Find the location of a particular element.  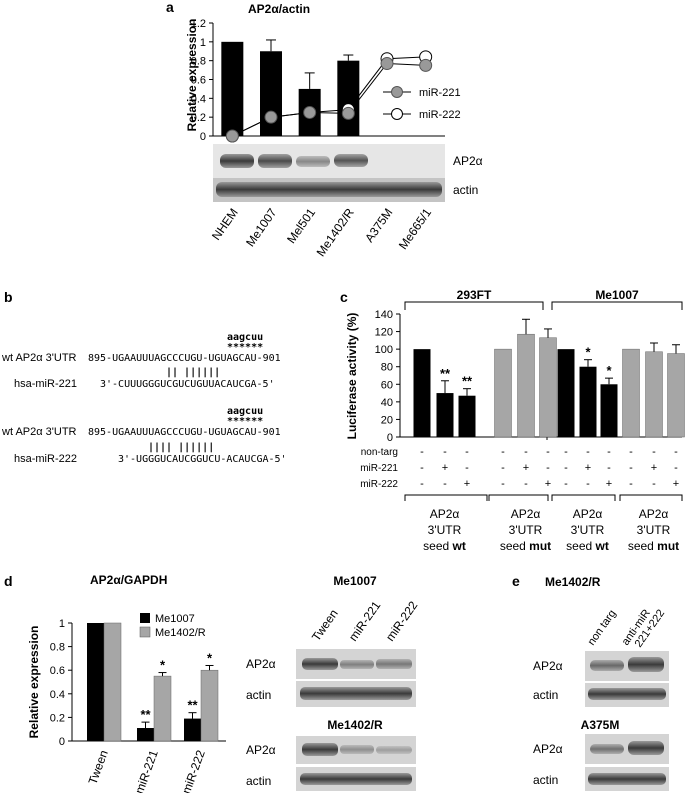

d-ytick-label: 0.4 is located at coordinates (57, 695).